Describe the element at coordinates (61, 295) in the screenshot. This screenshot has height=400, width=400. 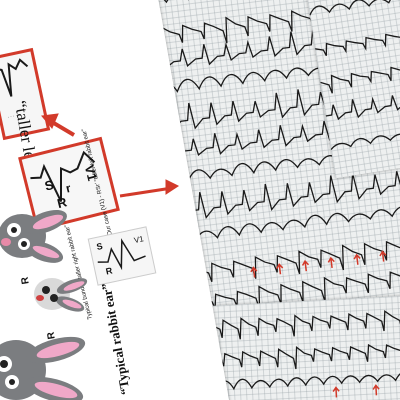
I see `rabbit-icon-middle` at that location.